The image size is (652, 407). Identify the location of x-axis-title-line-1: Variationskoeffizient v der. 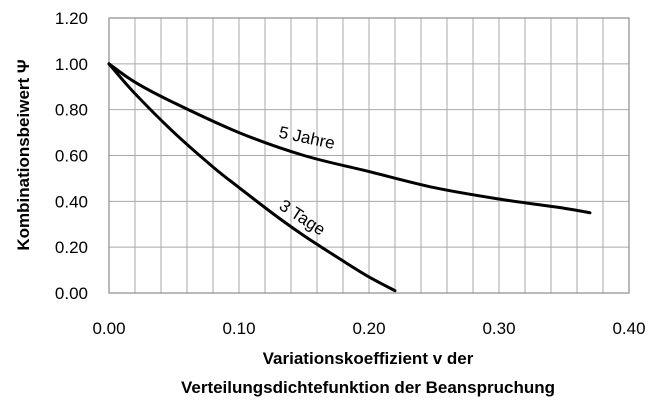
(368, 358).